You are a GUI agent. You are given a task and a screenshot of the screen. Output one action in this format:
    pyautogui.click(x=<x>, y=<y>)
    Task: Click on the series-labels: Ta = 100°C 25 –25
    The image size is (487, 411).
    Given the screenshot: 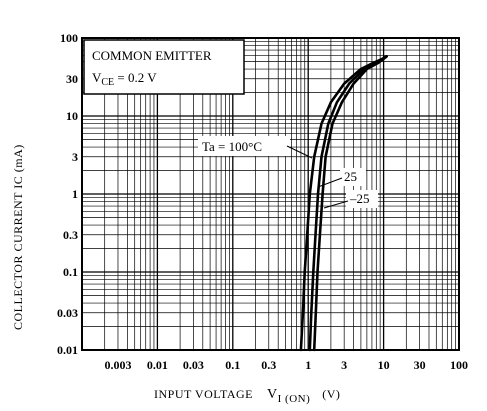 What is the action you would take?
    pyautogui.click(x=288, y=172)
    